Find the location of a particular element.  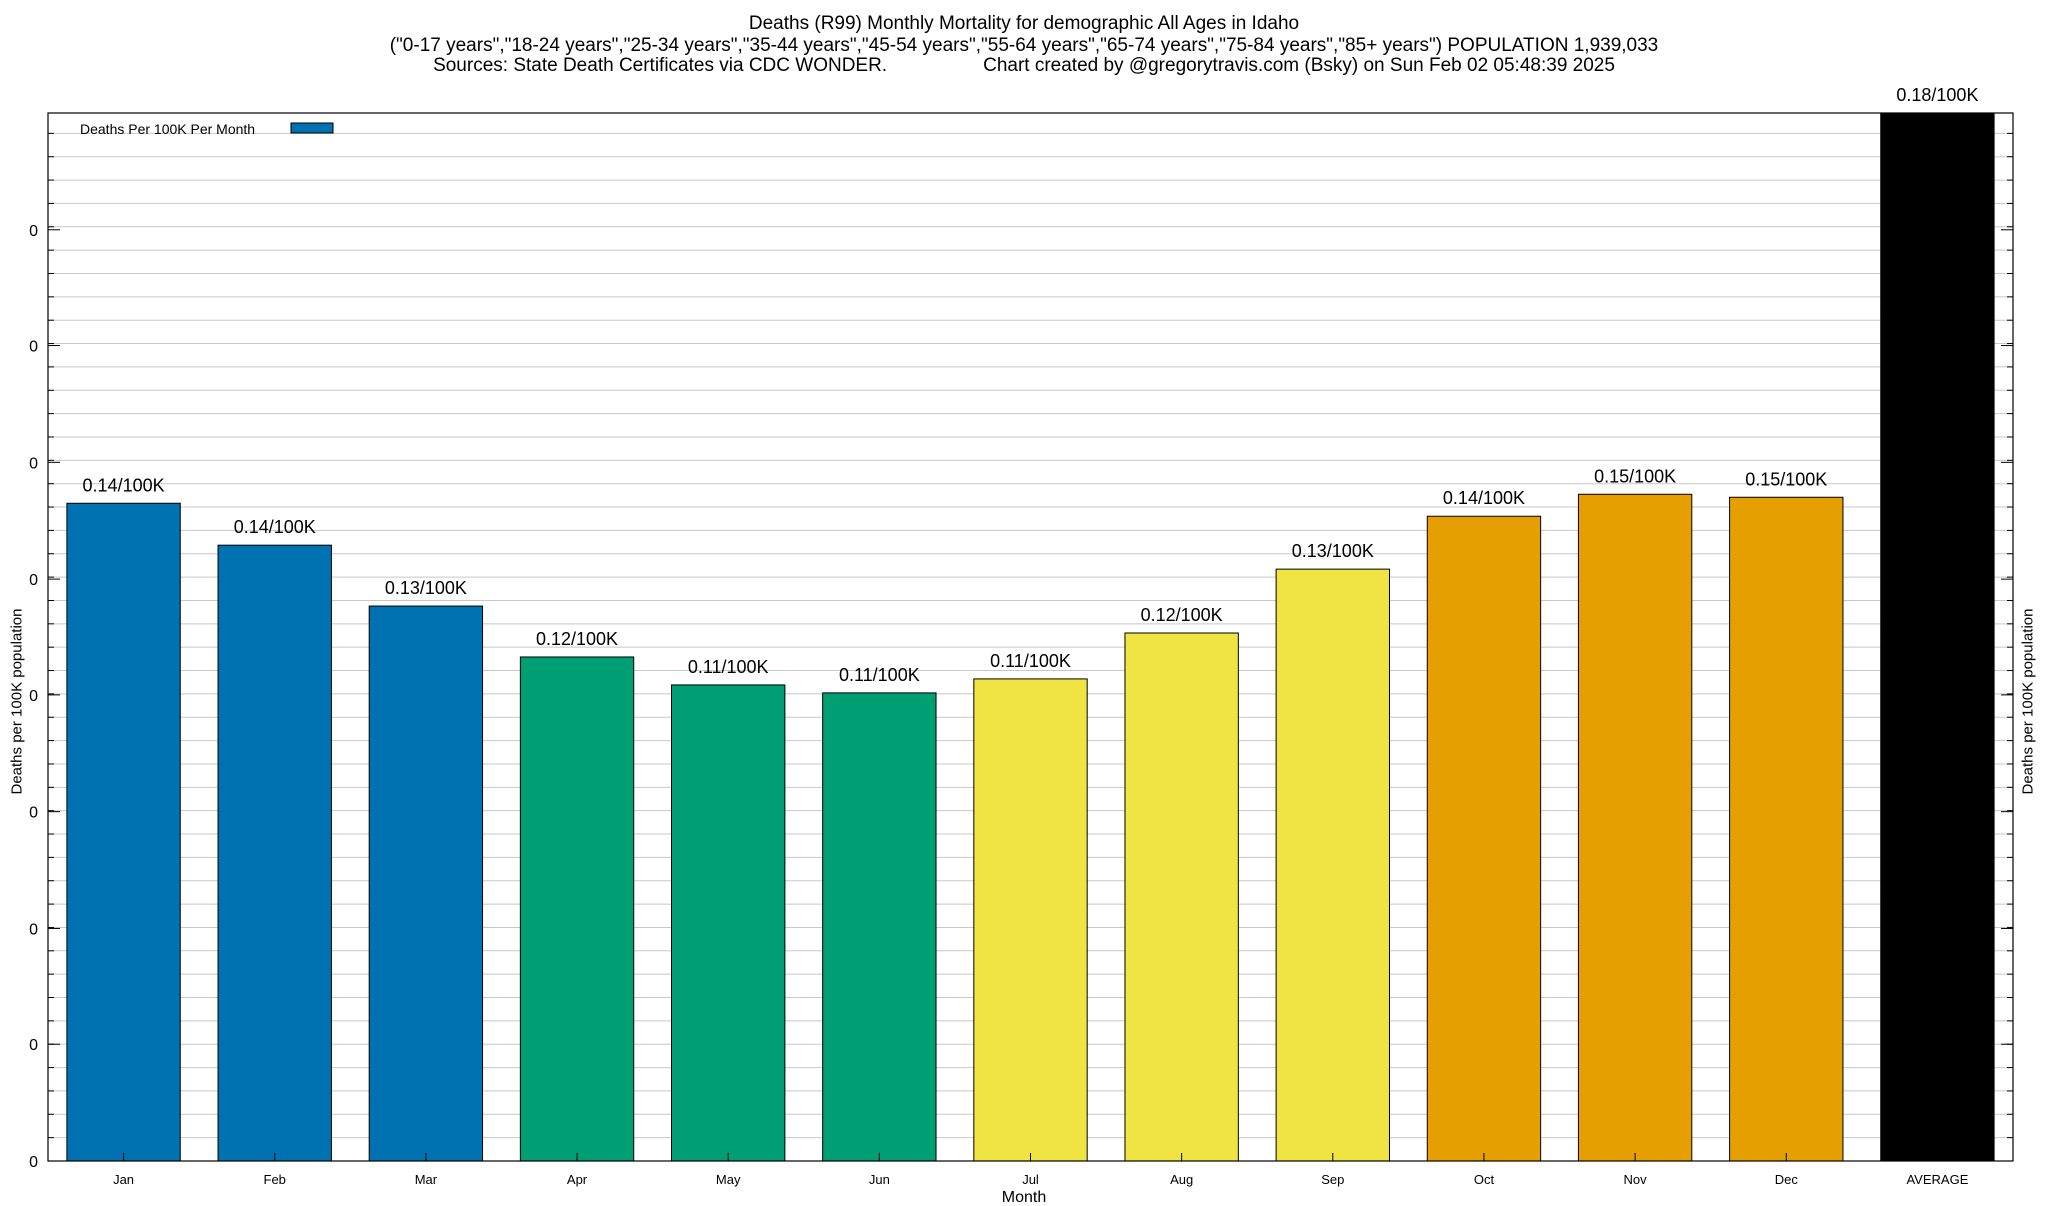

bar-nov is located at coordinates (1635, 827).